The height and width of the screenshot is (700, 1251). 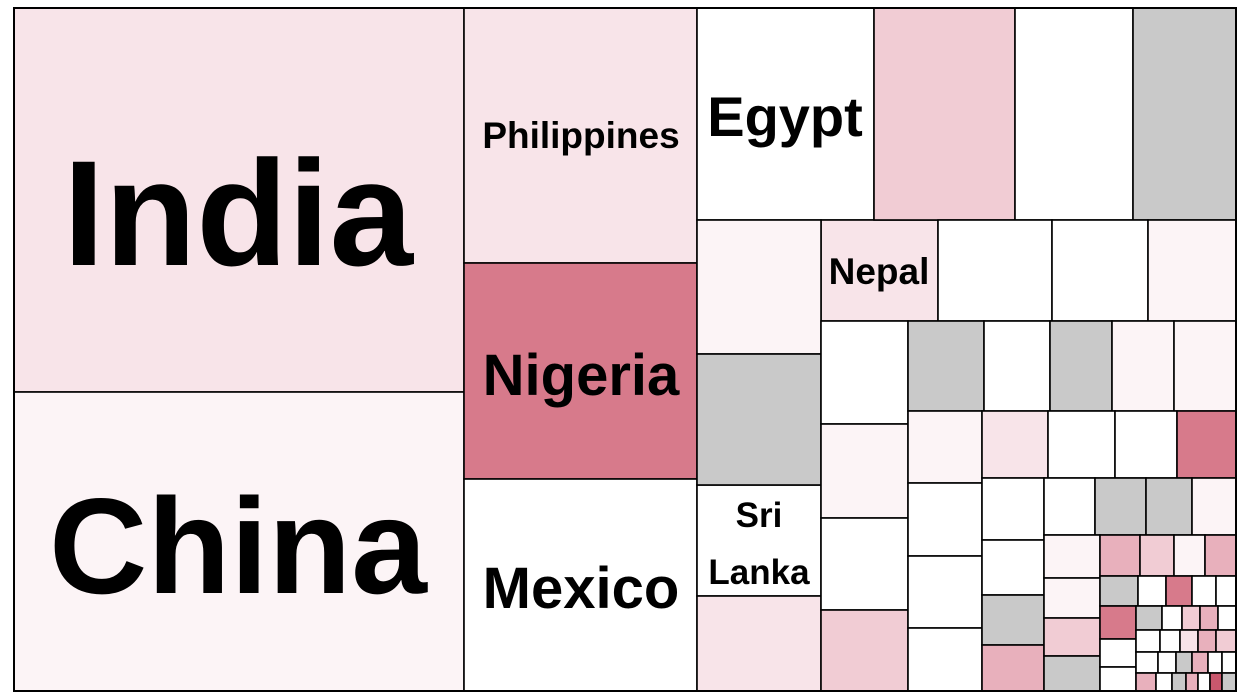 I want to click on tile-label-philippines: Philippines, so click(x=580, y=135).